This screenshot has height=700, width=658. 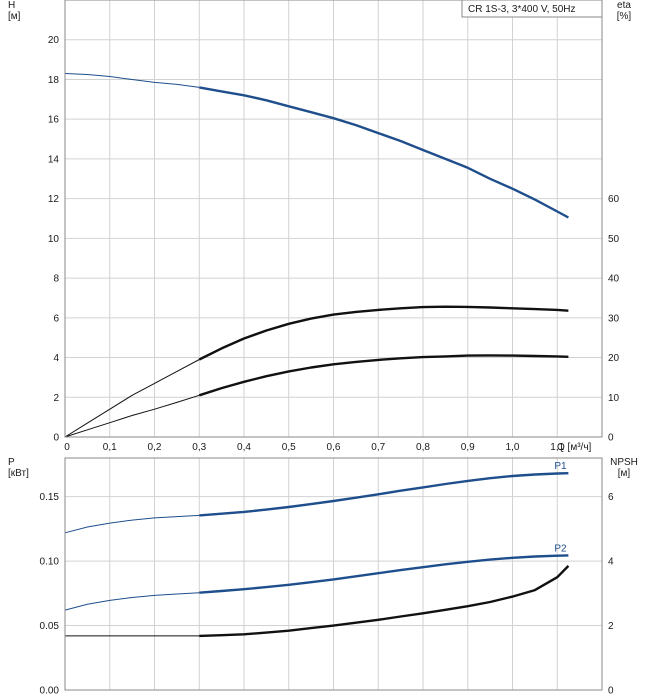 I want to click on x-tick-label: 1,1, so click(x=557, y=447).